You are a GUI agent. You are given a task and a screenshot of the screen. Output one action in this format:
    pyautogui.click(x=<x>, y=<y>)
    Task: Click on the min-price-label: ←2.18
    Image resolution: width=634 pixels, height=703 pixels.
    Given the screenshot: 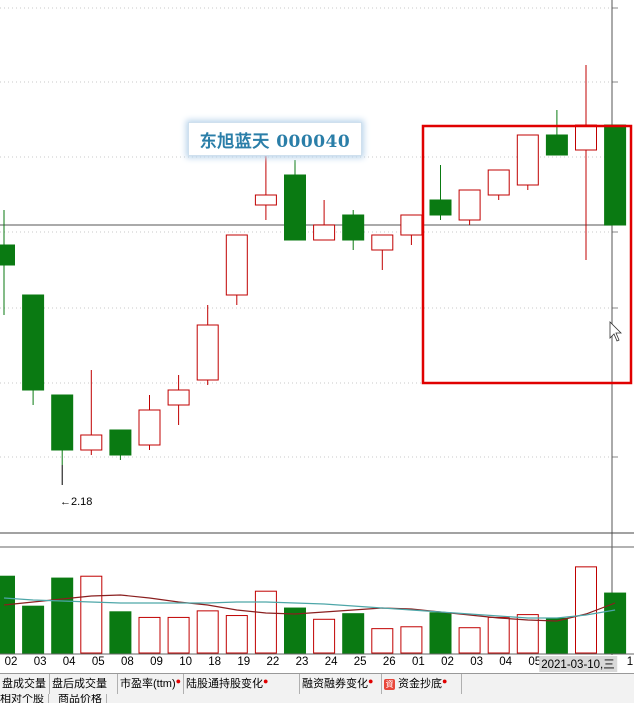 What is the action you would take?
    pyautogui.click(x=76, y=502)
    